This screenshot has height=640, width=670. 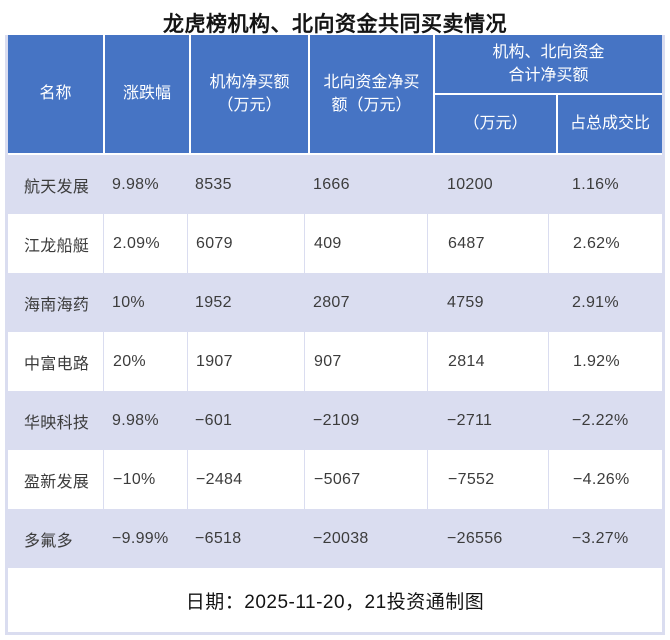 I want to click on ratio-cell: 2.91%, so click(x=595, y=302).